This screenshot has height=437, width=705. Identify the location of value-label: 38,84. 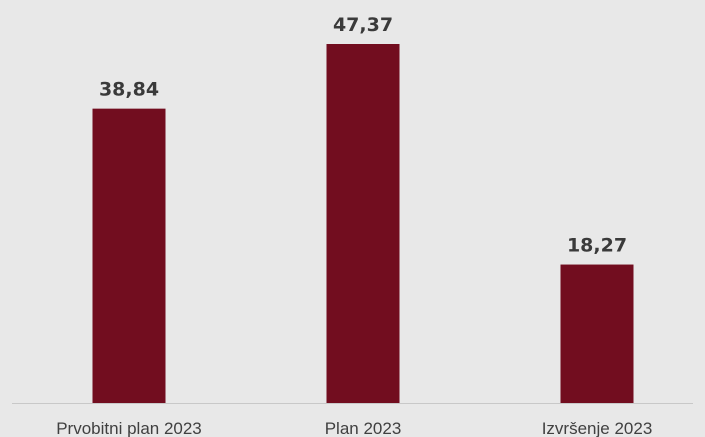
(129, 90).